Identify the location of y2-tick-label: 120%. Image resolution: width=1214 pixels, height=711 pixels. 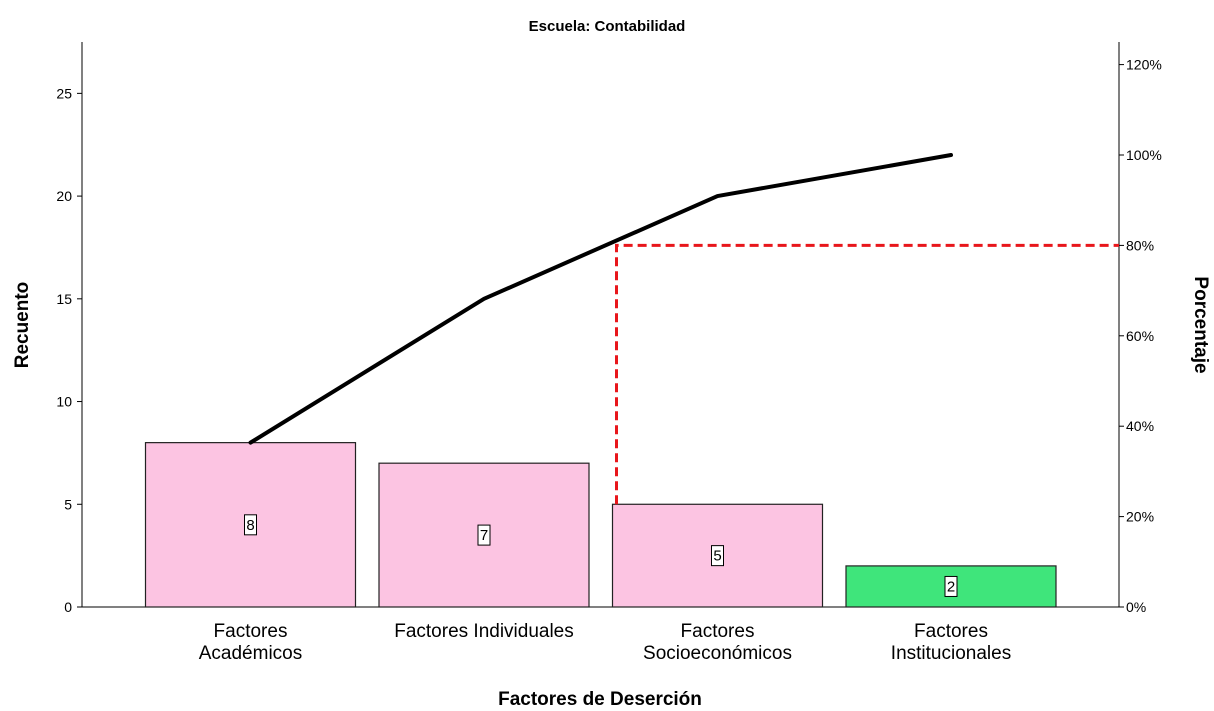
(1144, 65).